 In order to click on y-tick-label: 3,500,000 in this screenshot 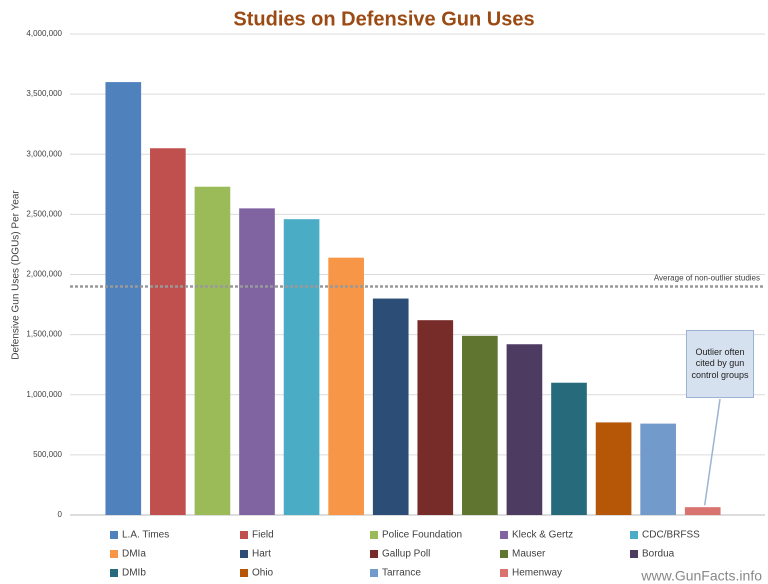, I will do `click(44, 93)`.